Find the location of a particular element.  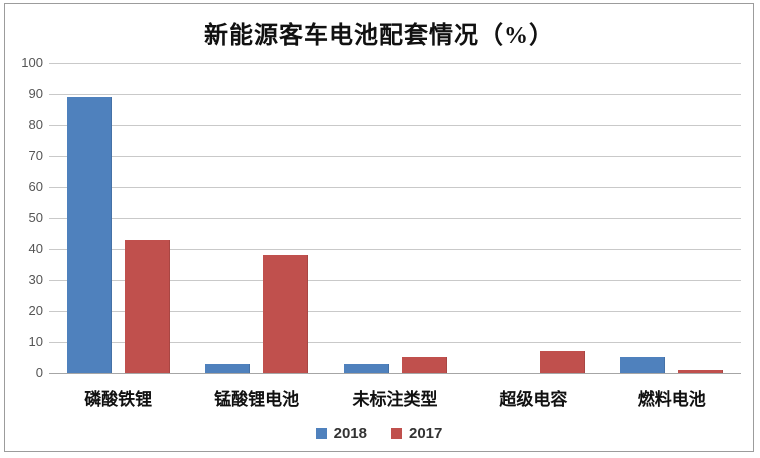

legend-swatch-2017 is located at coordinates (396, 433).